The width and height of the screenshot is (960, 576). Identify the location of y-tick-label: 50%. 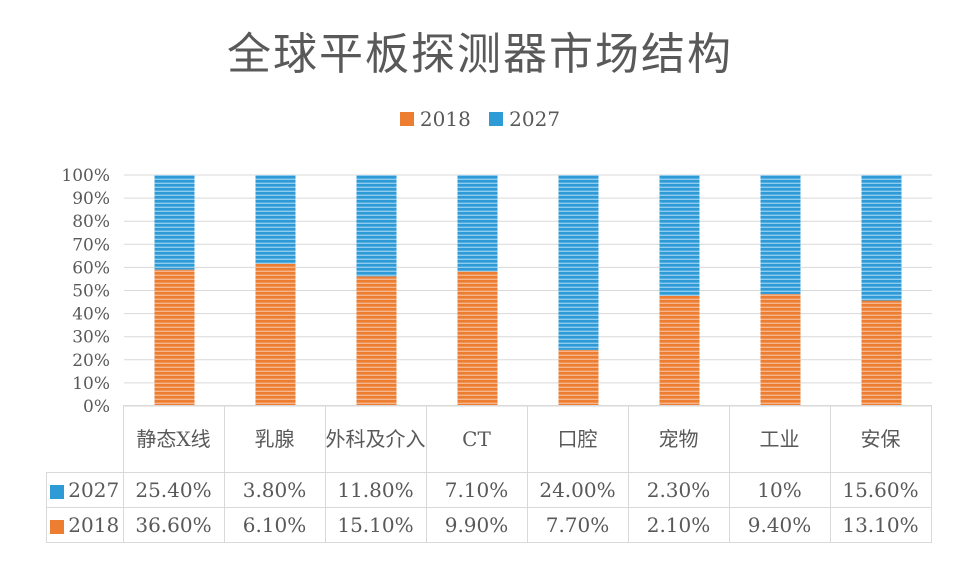
(91, 292).